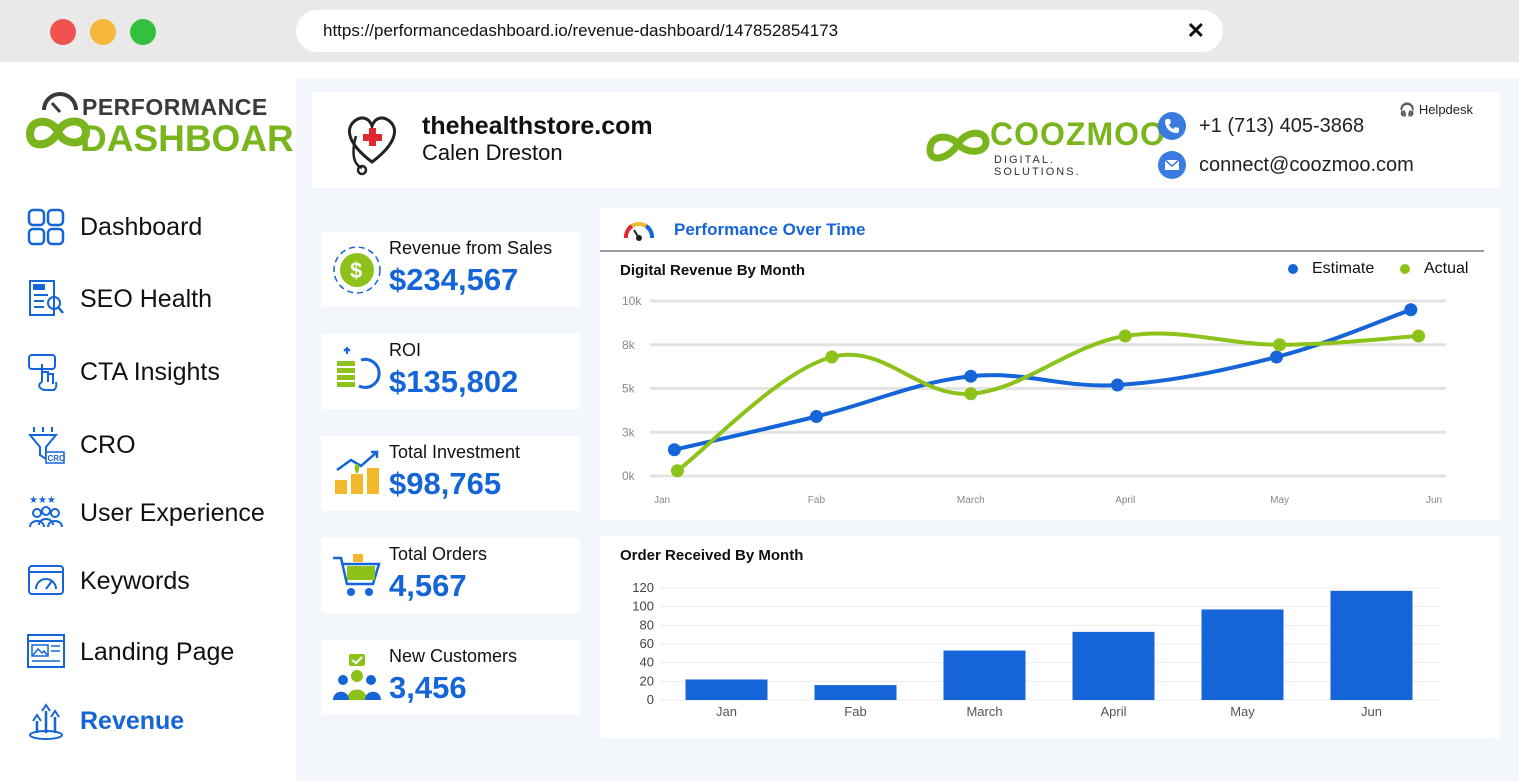 The height and width of the screenshot is (781, 1519). Describe the element at coordinates (647, 680) in the screenshot. I see `y-tick-label: 20` at that location.